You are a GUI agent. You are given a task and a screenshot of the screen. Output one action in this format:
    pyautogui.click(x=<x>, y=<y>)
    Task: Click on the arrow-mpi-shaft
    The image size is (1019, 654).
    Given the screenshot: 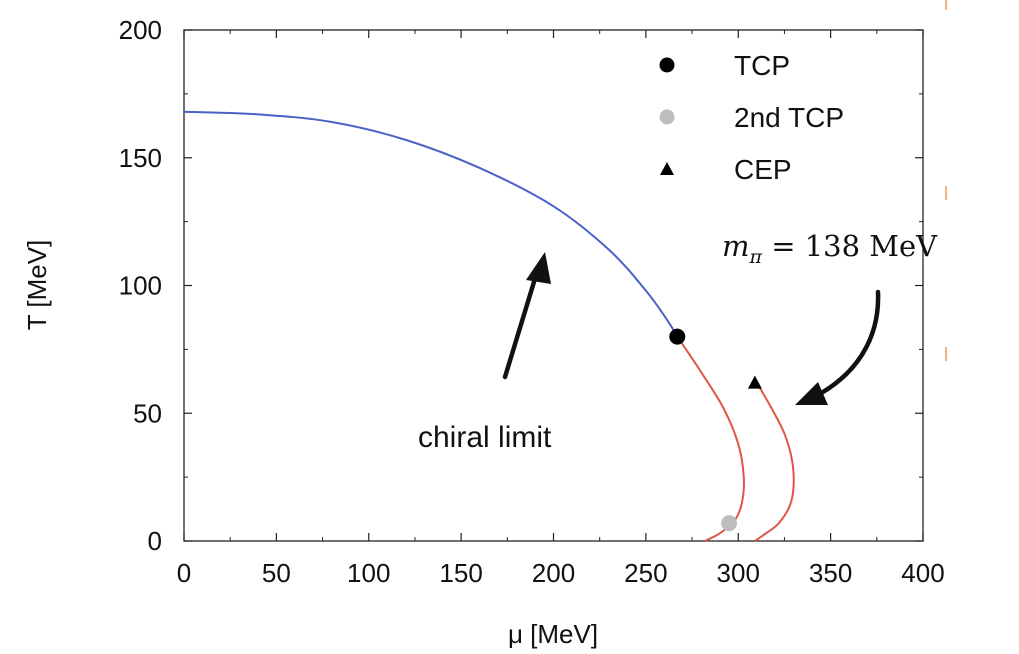 What is the action you would take?
    pyautogui.click(x=847, y=344)
    